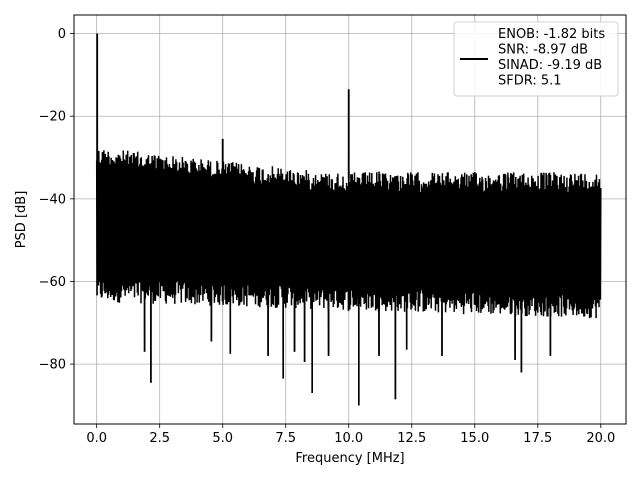 Image resolution: width=640 pixels, height=480 pixels. Describe the element at coordinates (52, 199) in the screenshot. I see `y-tick-label: −40` at that location.